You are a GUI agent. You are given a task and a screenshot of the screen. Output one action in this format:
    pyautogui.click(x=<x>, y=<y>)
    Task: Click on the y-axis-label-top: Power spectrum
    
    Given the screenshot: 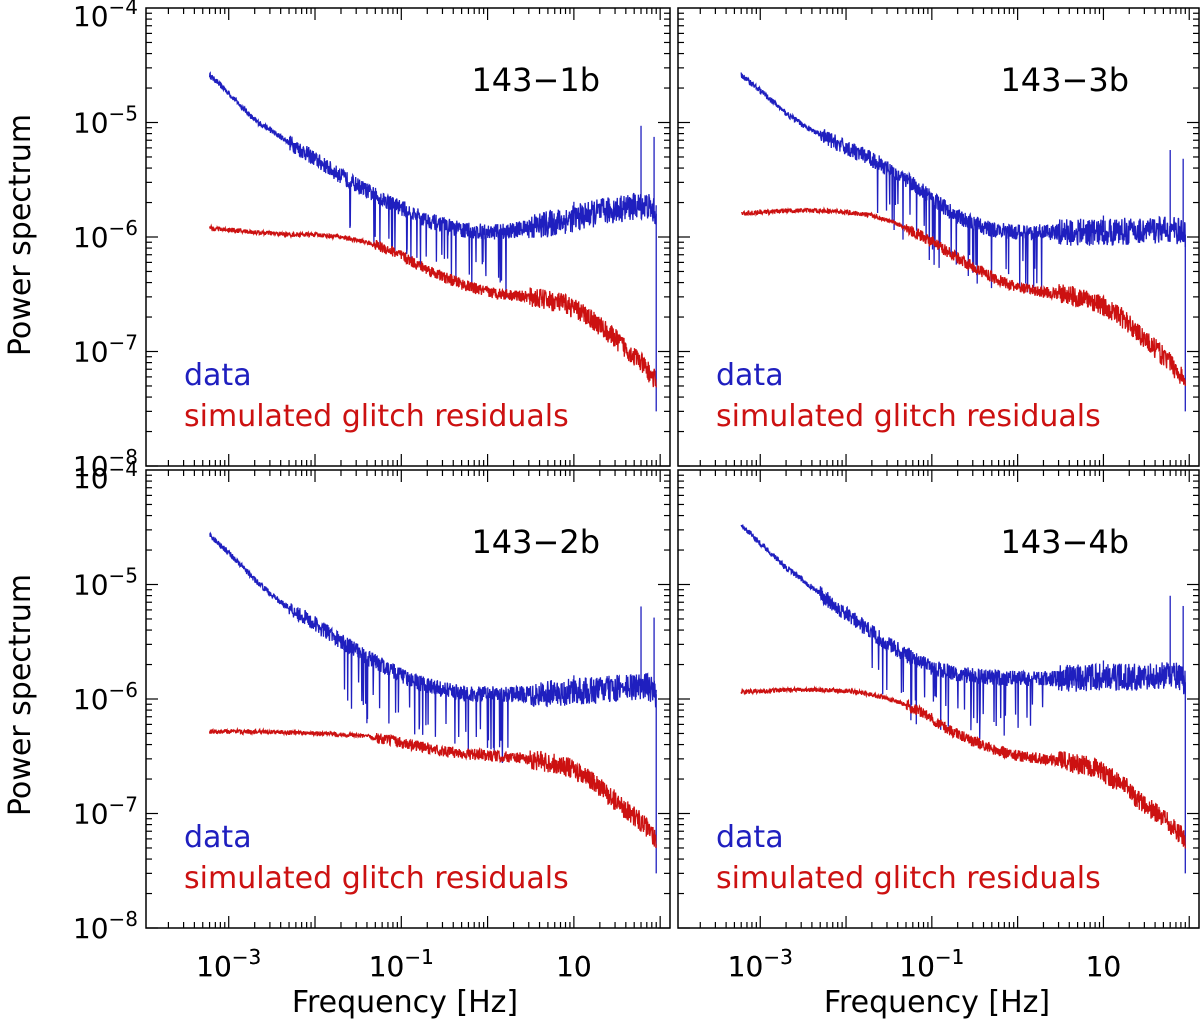 What is the action you would take?
    pyautogui.click(x=20, y=235)
    